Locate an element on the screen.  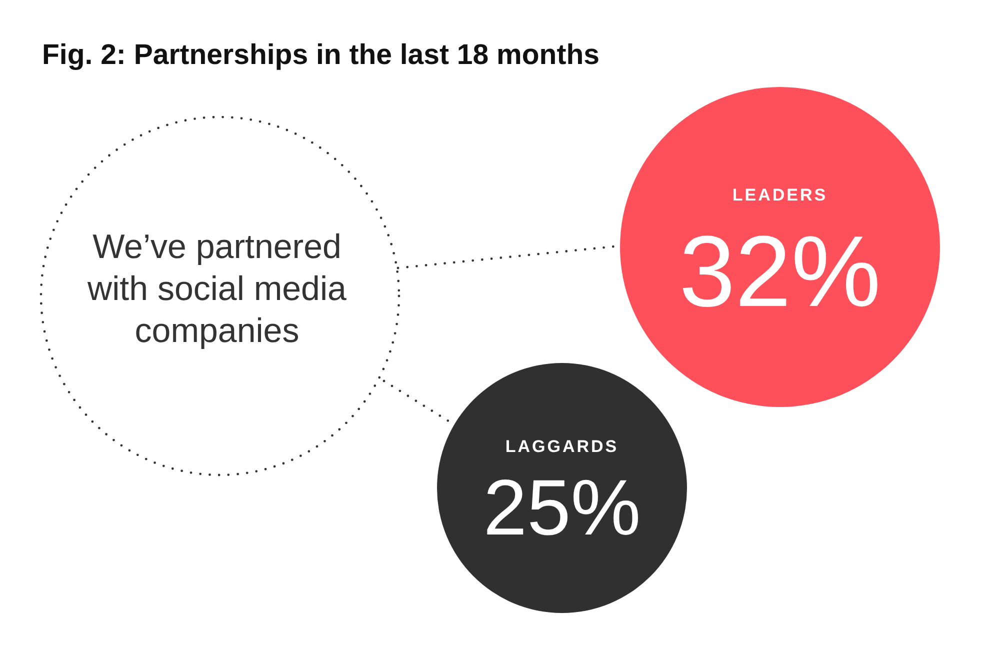
category-label: LEADERS is located at coordinates (780, 195).